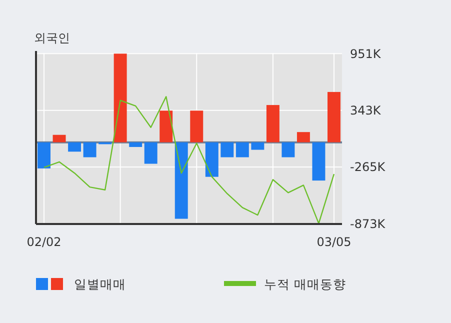 The width and height of the screenshot is (451, 323). What do you see at coordinates (366, 111) in the screenshot?
I see `y-tick-label: 343K` at bounding box center [366, 111].